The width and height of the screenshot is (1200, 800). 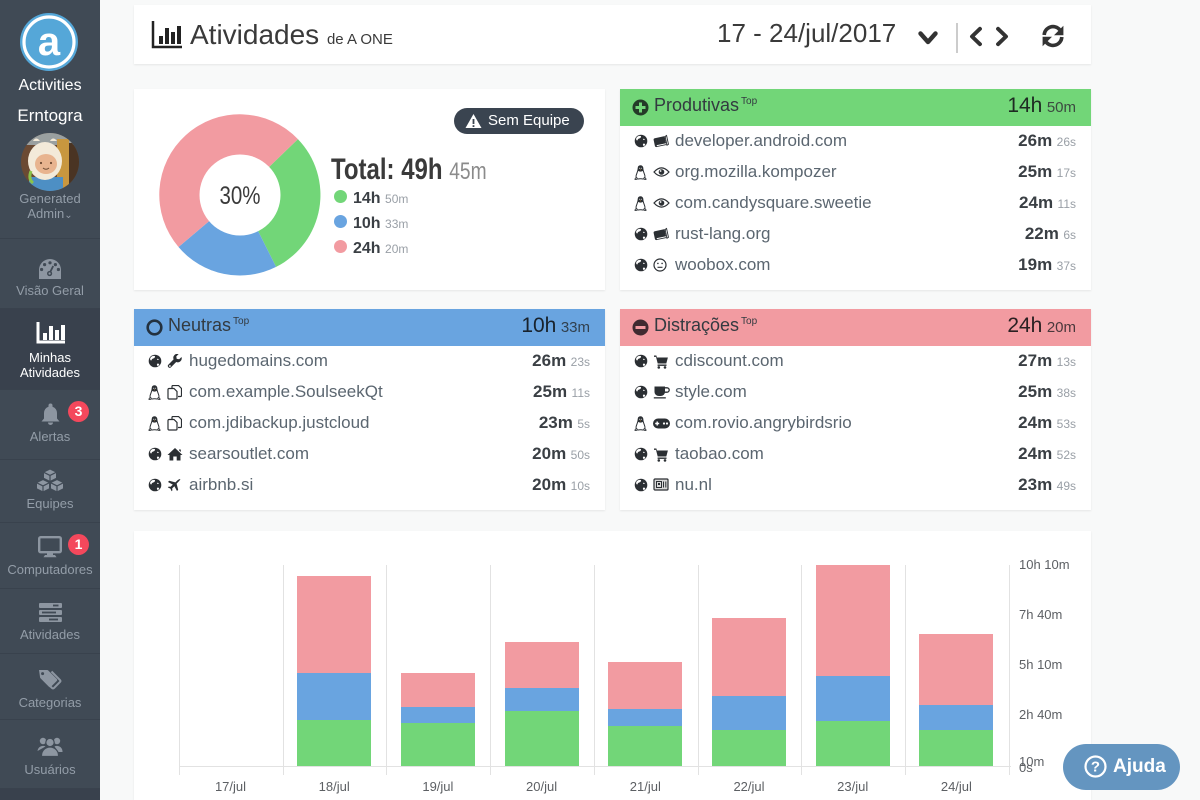 What do you see at coordinates (49, 42) in the screenshot?
I see `svg-text: a` at bounding box center [49, 42].